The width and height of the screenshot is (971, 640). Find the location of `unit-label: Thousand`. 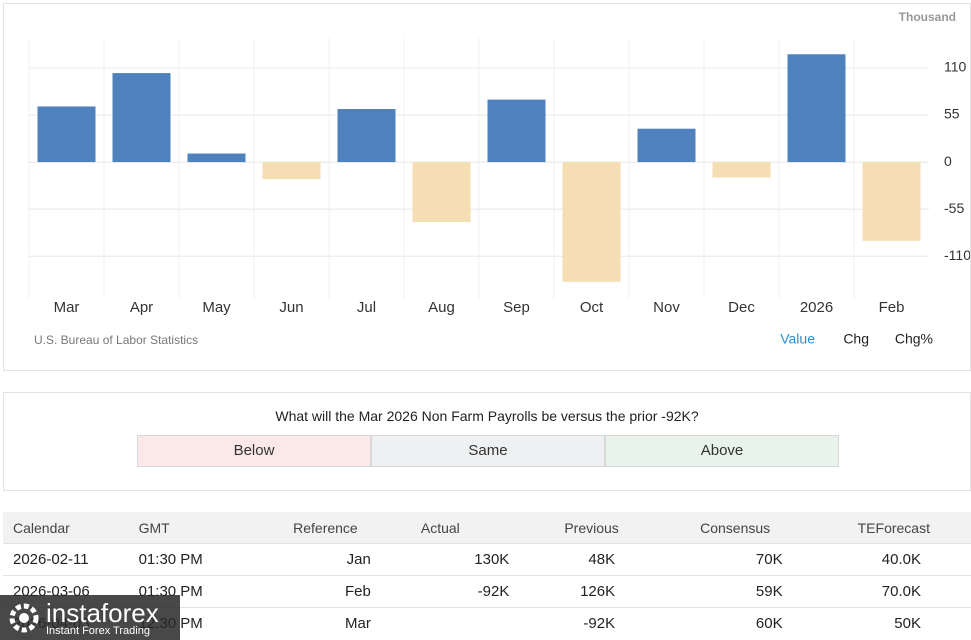

unit-label: Thousand is located at coordinates (927, 17).